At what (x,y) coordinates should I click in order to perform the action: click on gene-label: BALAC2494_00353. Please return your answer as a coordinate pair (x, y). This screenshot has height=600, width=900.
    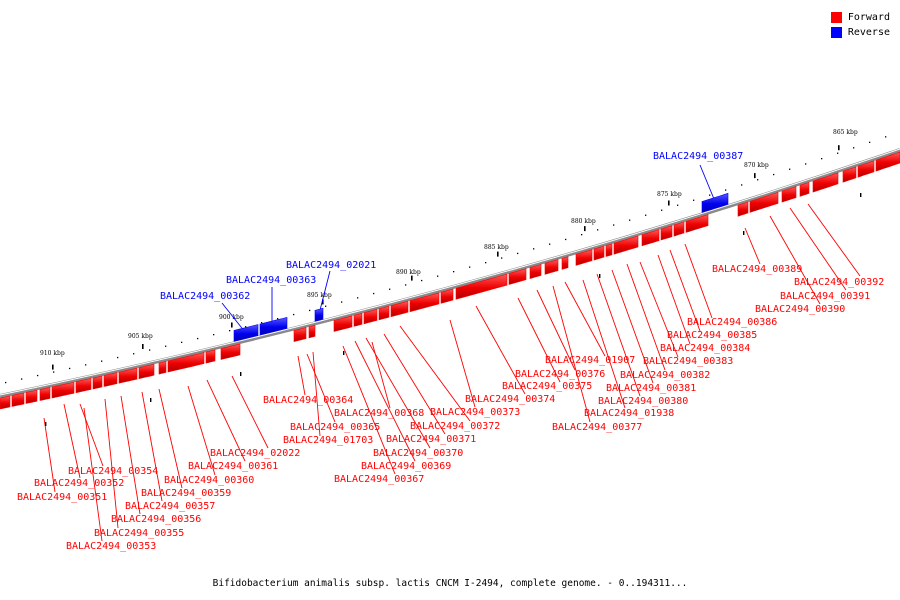
    Looking at the image, I should click on (111, 546).